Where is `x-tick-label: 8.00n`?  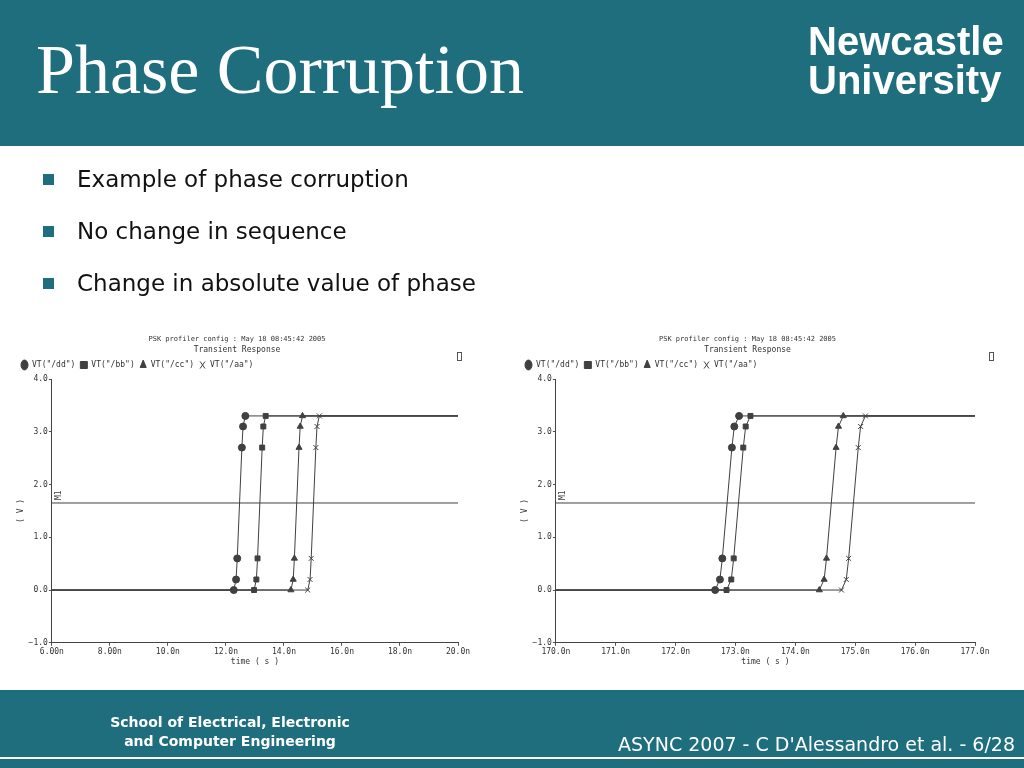
x-tick-label: 8.00n is located at coordinates (110, 651).